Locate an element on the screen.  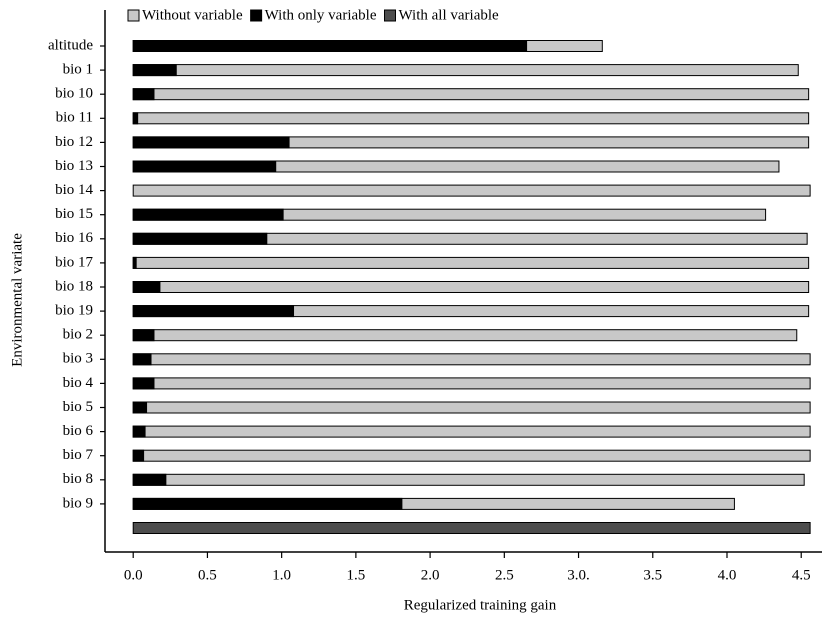
y-tick-label: bio 3 is located at coordinates (78, 359).